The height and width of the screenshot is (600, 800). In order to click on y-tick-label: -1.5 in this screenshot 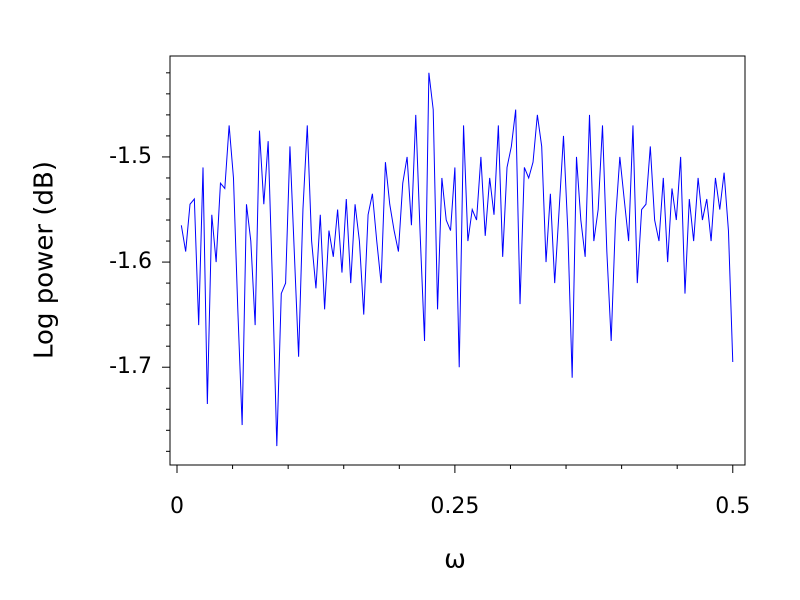, I will do `click(130, 156)`.